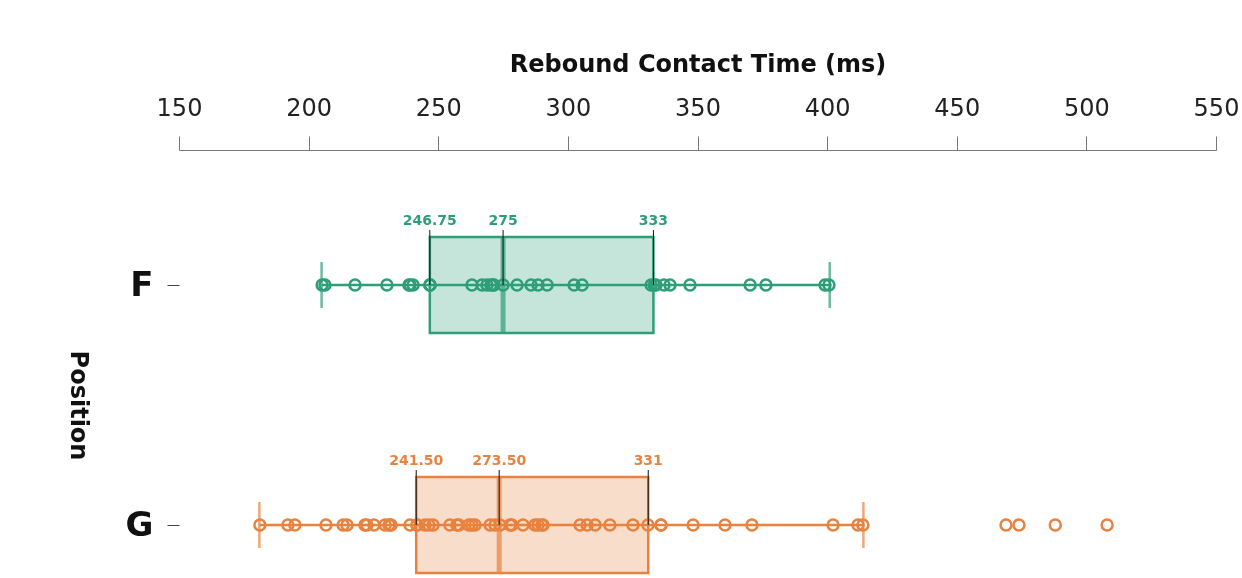  Describe the element at coordinates (827, 107) in the screenshot. I see `x-tick-label: 400` at that location.